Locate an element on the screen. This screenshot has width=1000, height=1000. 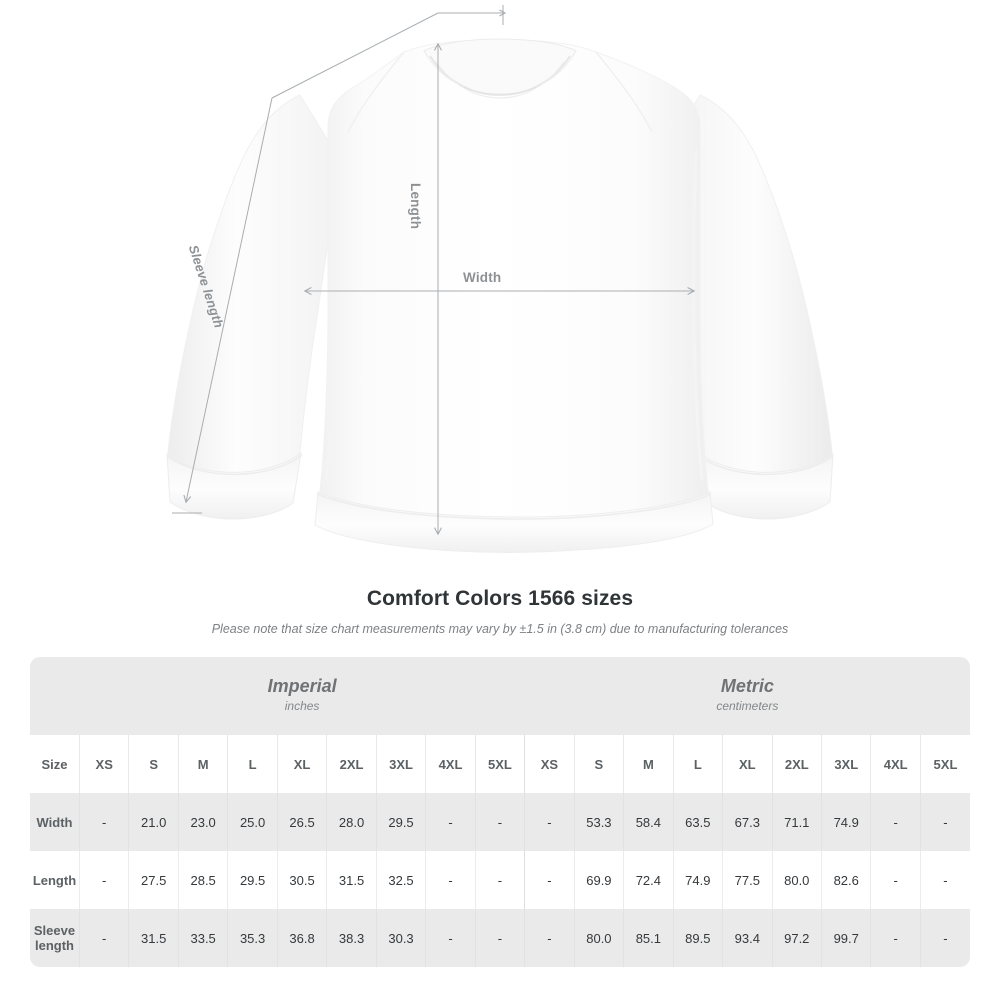
unit-imperial-name: Imperial is located at coordinates (302, 686).